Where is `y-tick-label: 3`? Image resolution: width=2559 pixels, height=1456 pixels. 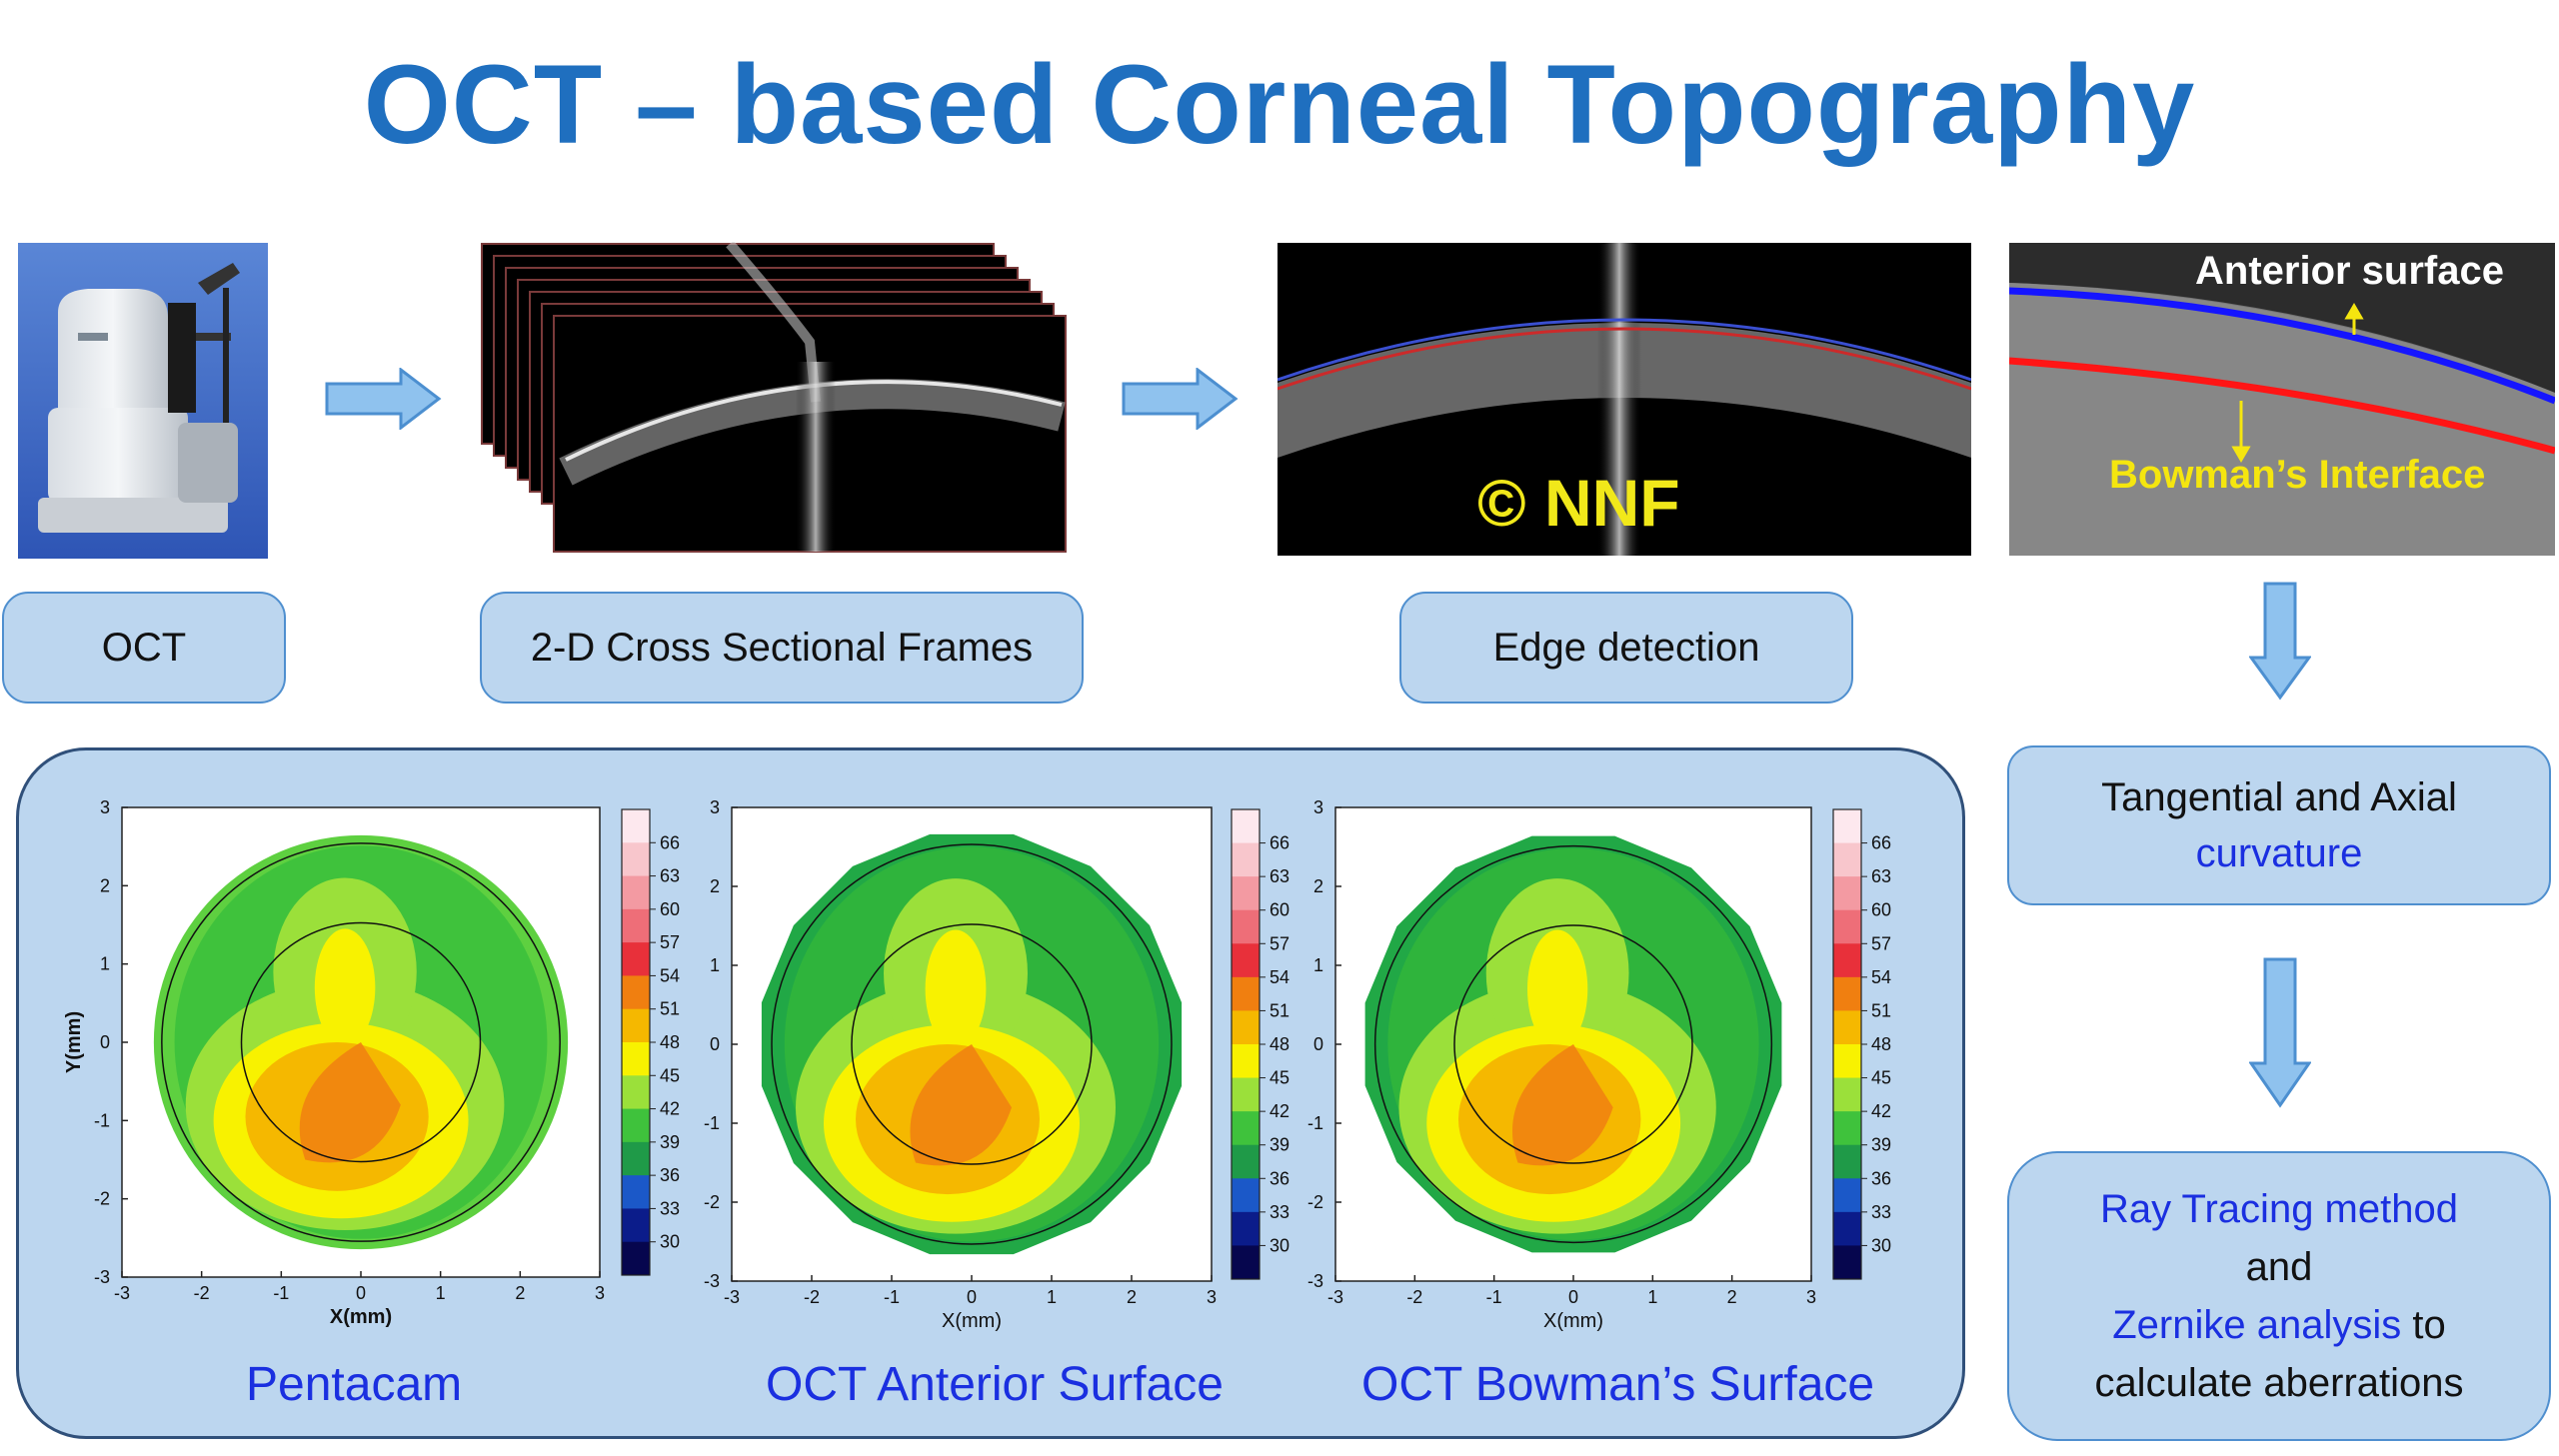 y-tick-label: 3 is located at coordinates (1318, 807).